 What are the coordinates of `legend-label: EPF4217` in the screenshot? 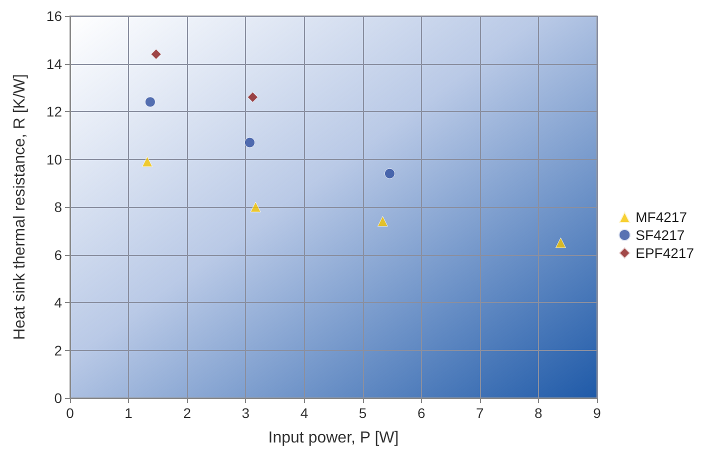 It's located at (665, 253).